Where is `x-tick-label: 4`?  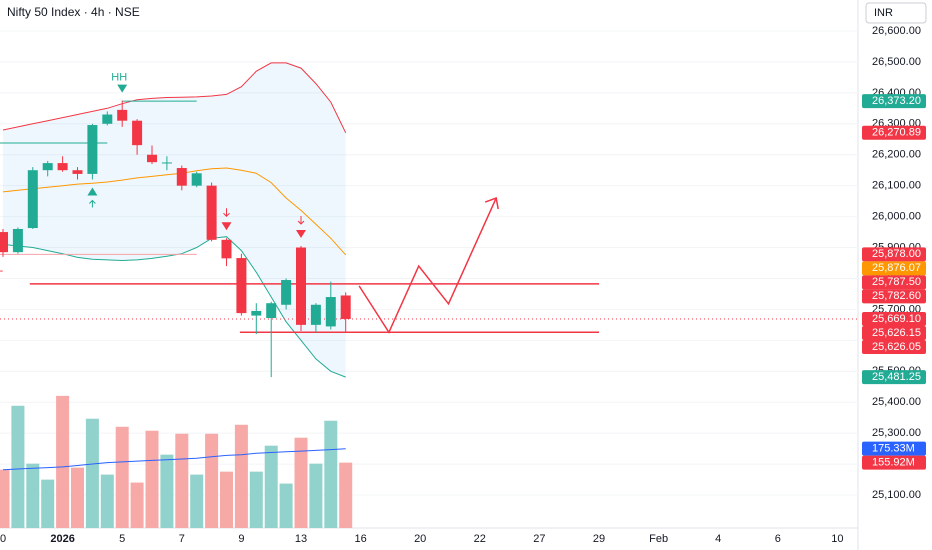
x-tick-label: 4 is located at coordinates (718, 539).